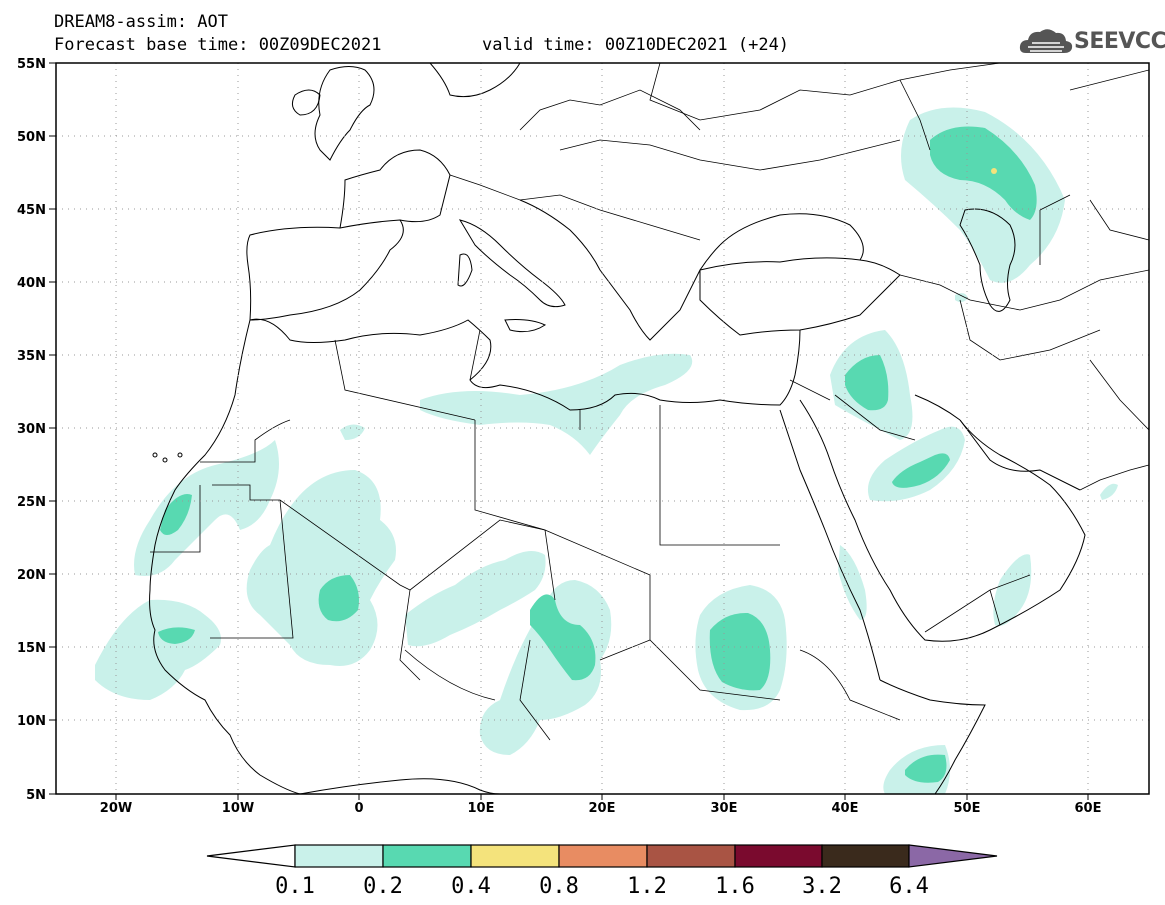 The image size is (1165, 905). Describe the element at coordinates (636, 45) in the screenshot. I see `valid-time: valid time: 00Z10DEC2021 (+24)` at that location.